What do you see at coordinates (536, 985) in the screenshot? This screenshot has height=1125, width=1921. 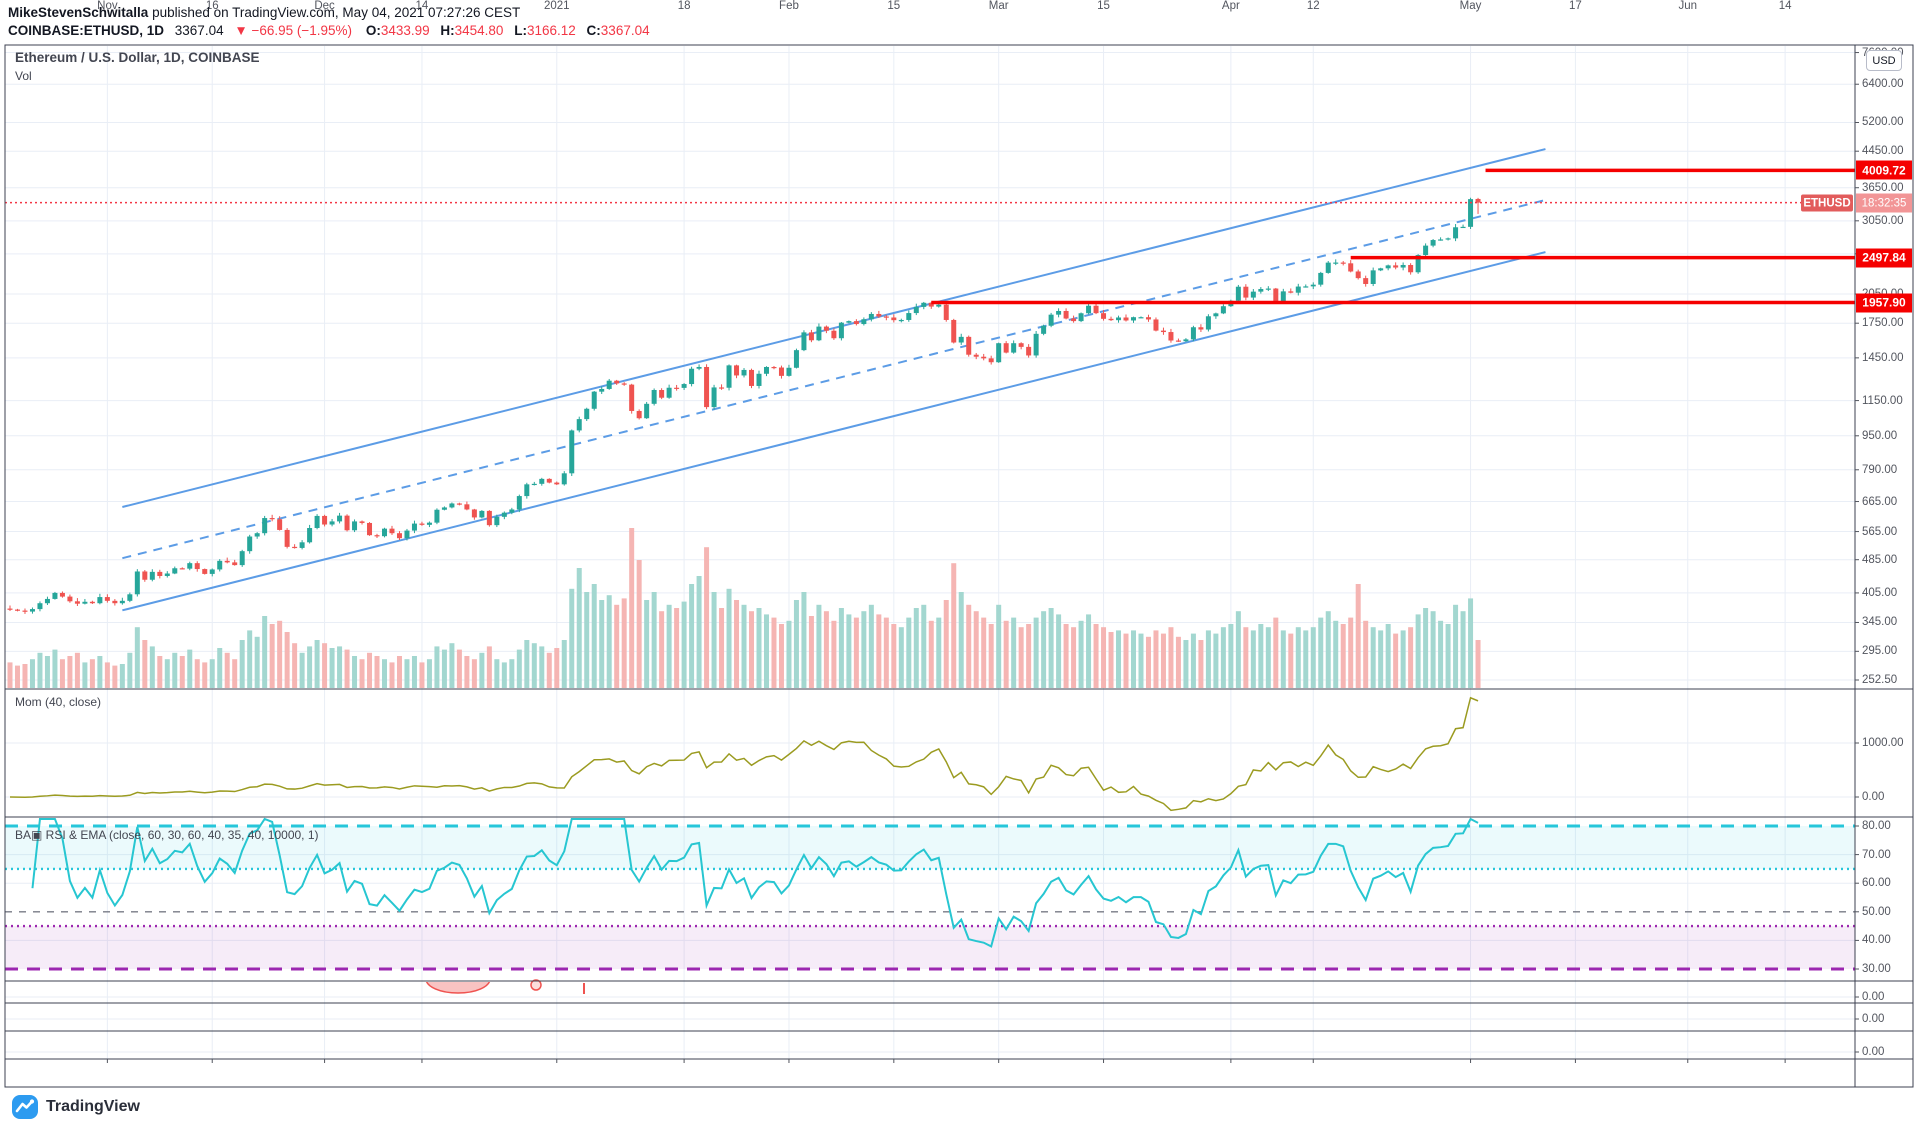 I see `circle-annotation` at bounding box center [536, 985].